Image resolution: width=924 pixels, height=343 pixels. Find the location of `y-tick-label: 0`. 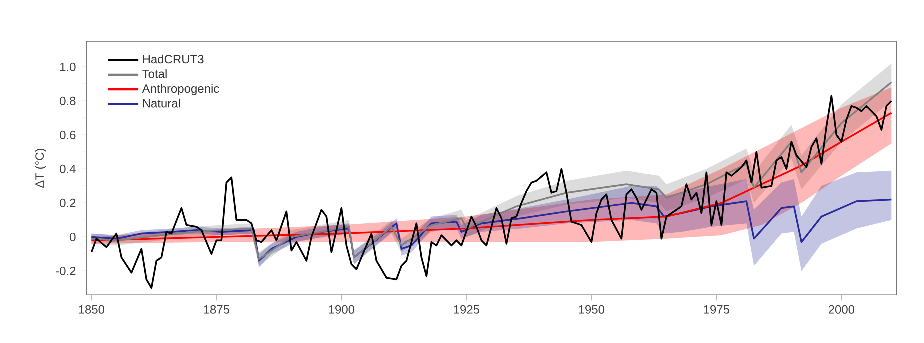

y-tick-label: 0 is located at coordinates (73, 237).